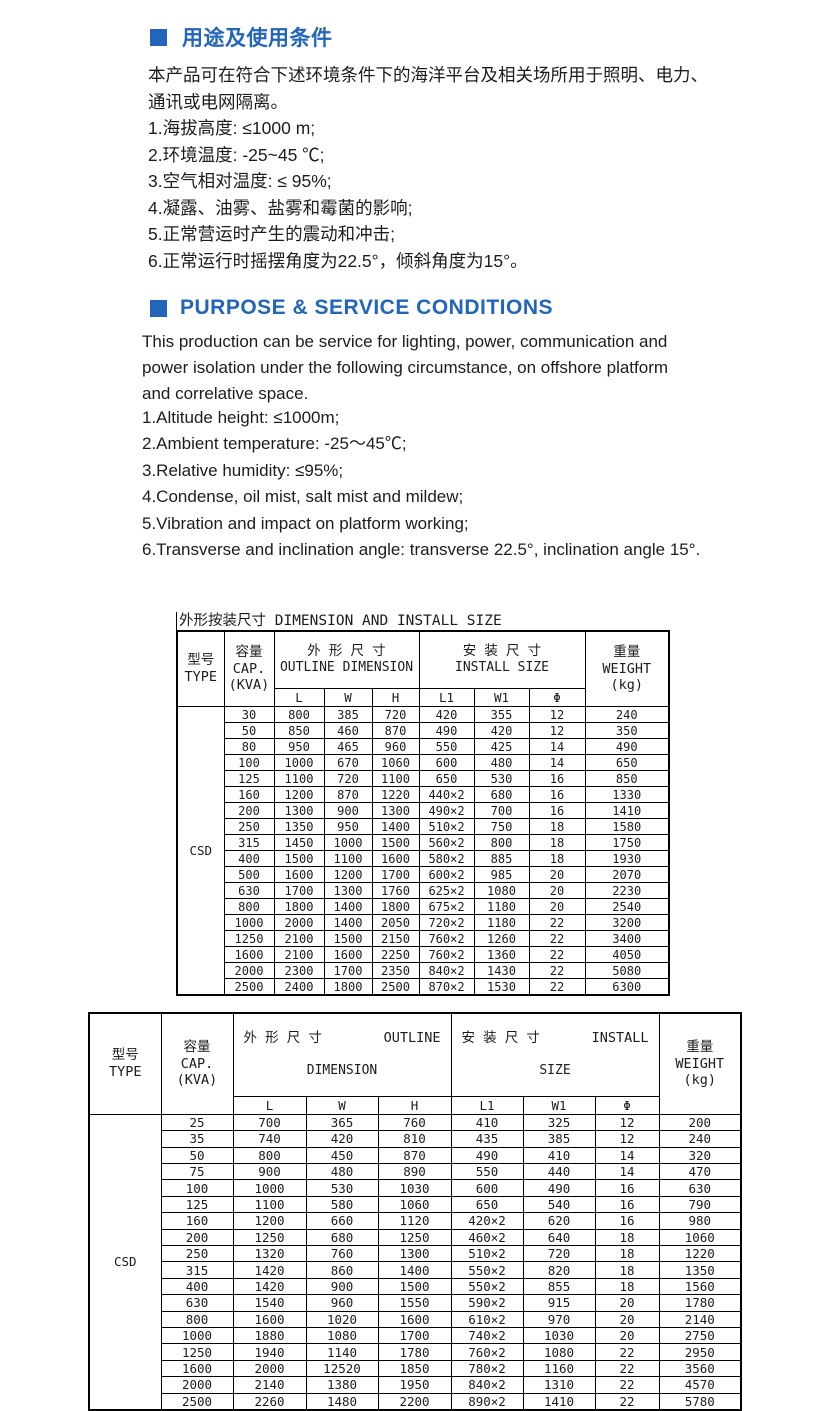  I want to click on table-cell: 100, so click(197, 1188).